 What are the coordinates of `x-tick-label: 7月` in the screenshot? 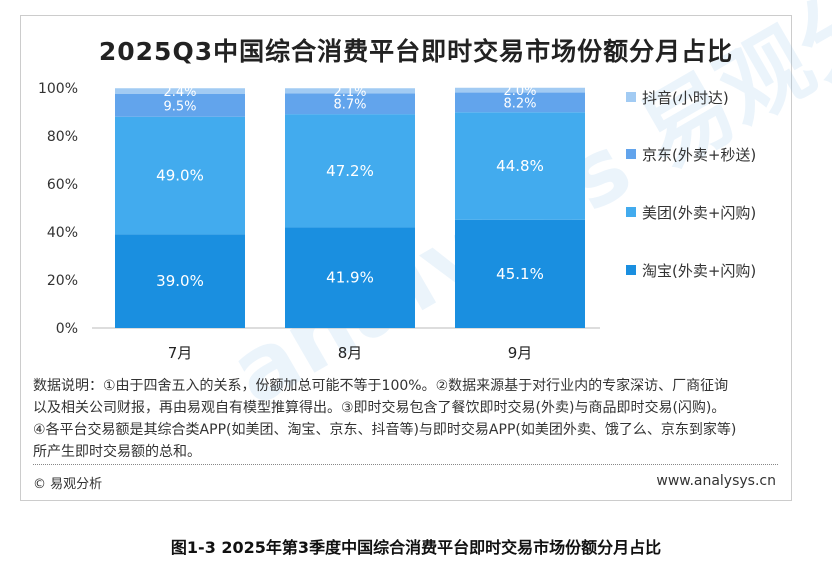 It's located at (180, 353).